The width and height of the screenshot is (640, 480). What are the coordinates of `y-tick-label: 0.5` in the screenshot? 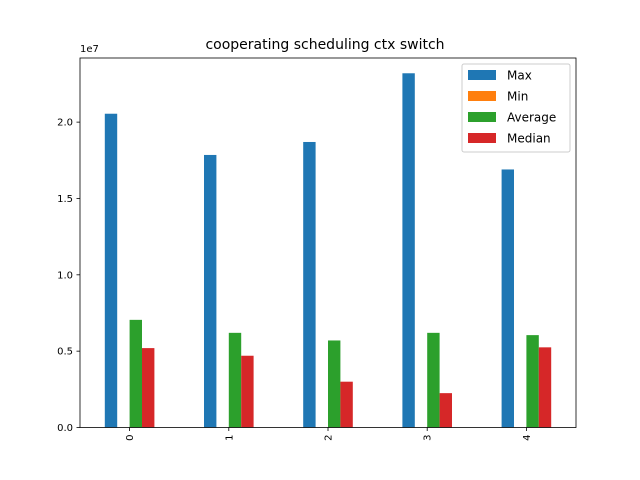 It's located at (65, 352).